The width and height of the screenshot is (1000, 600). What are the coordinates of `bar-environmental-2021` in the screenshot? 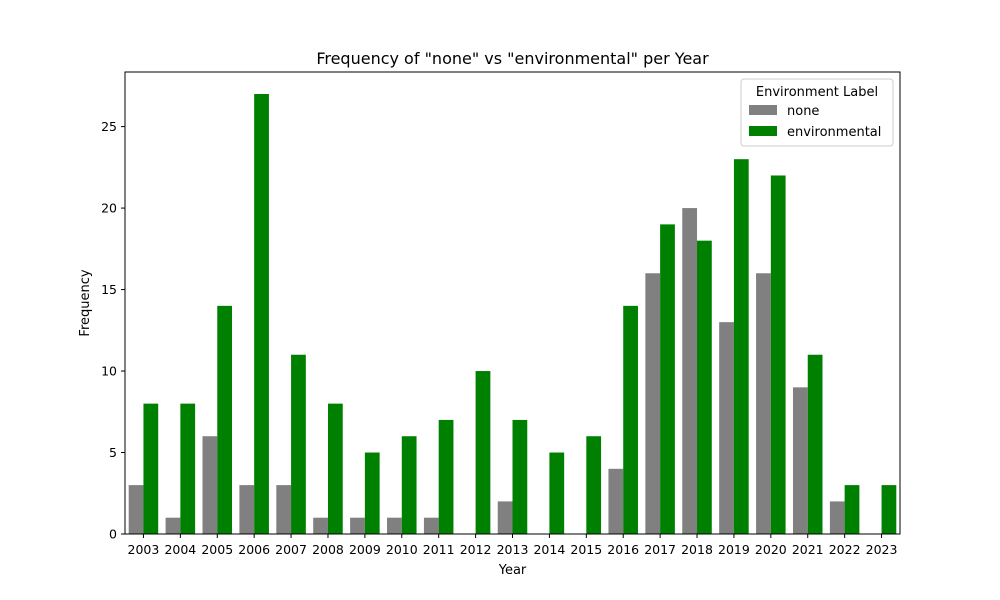 It's located at (815, 444).